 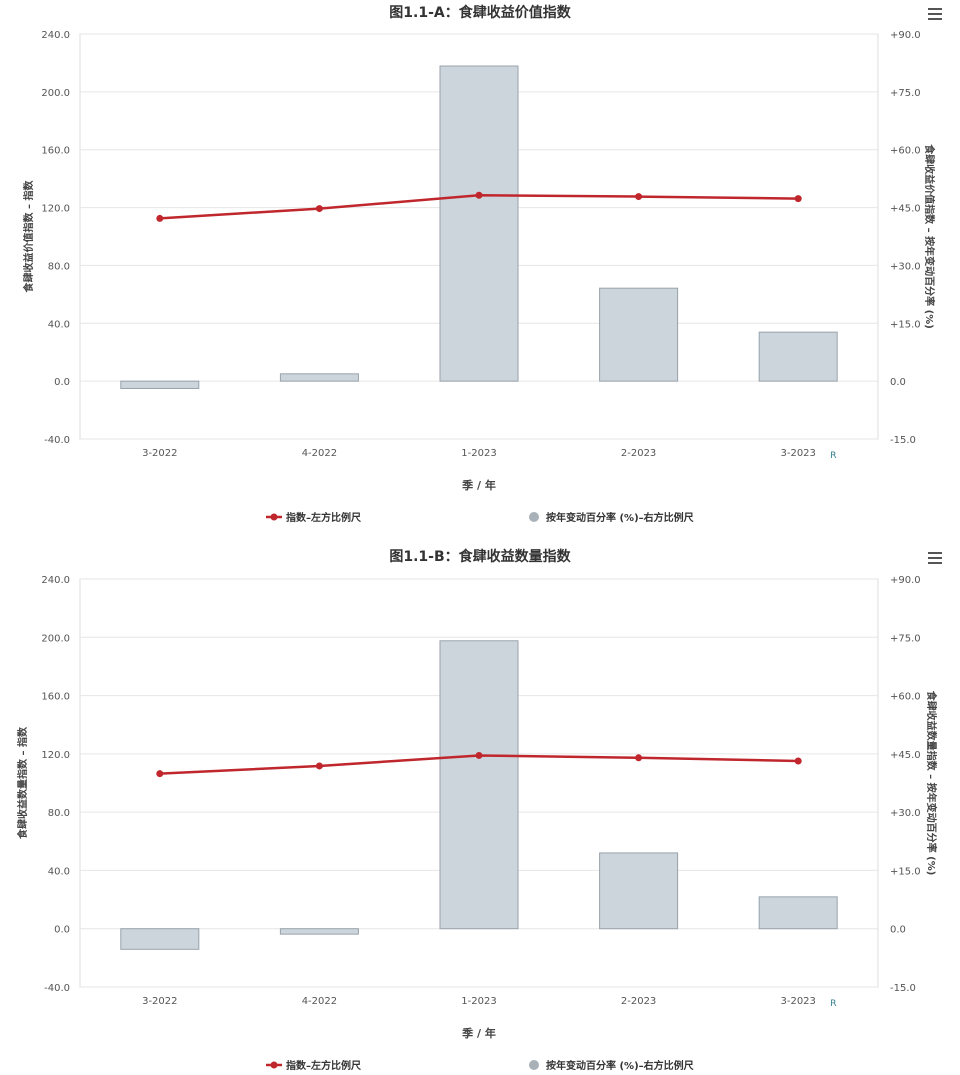 I want to click on right-axis-title: 食肆收益数量指数 – 按年变动百分率 (%), so click(x=931, y=783).